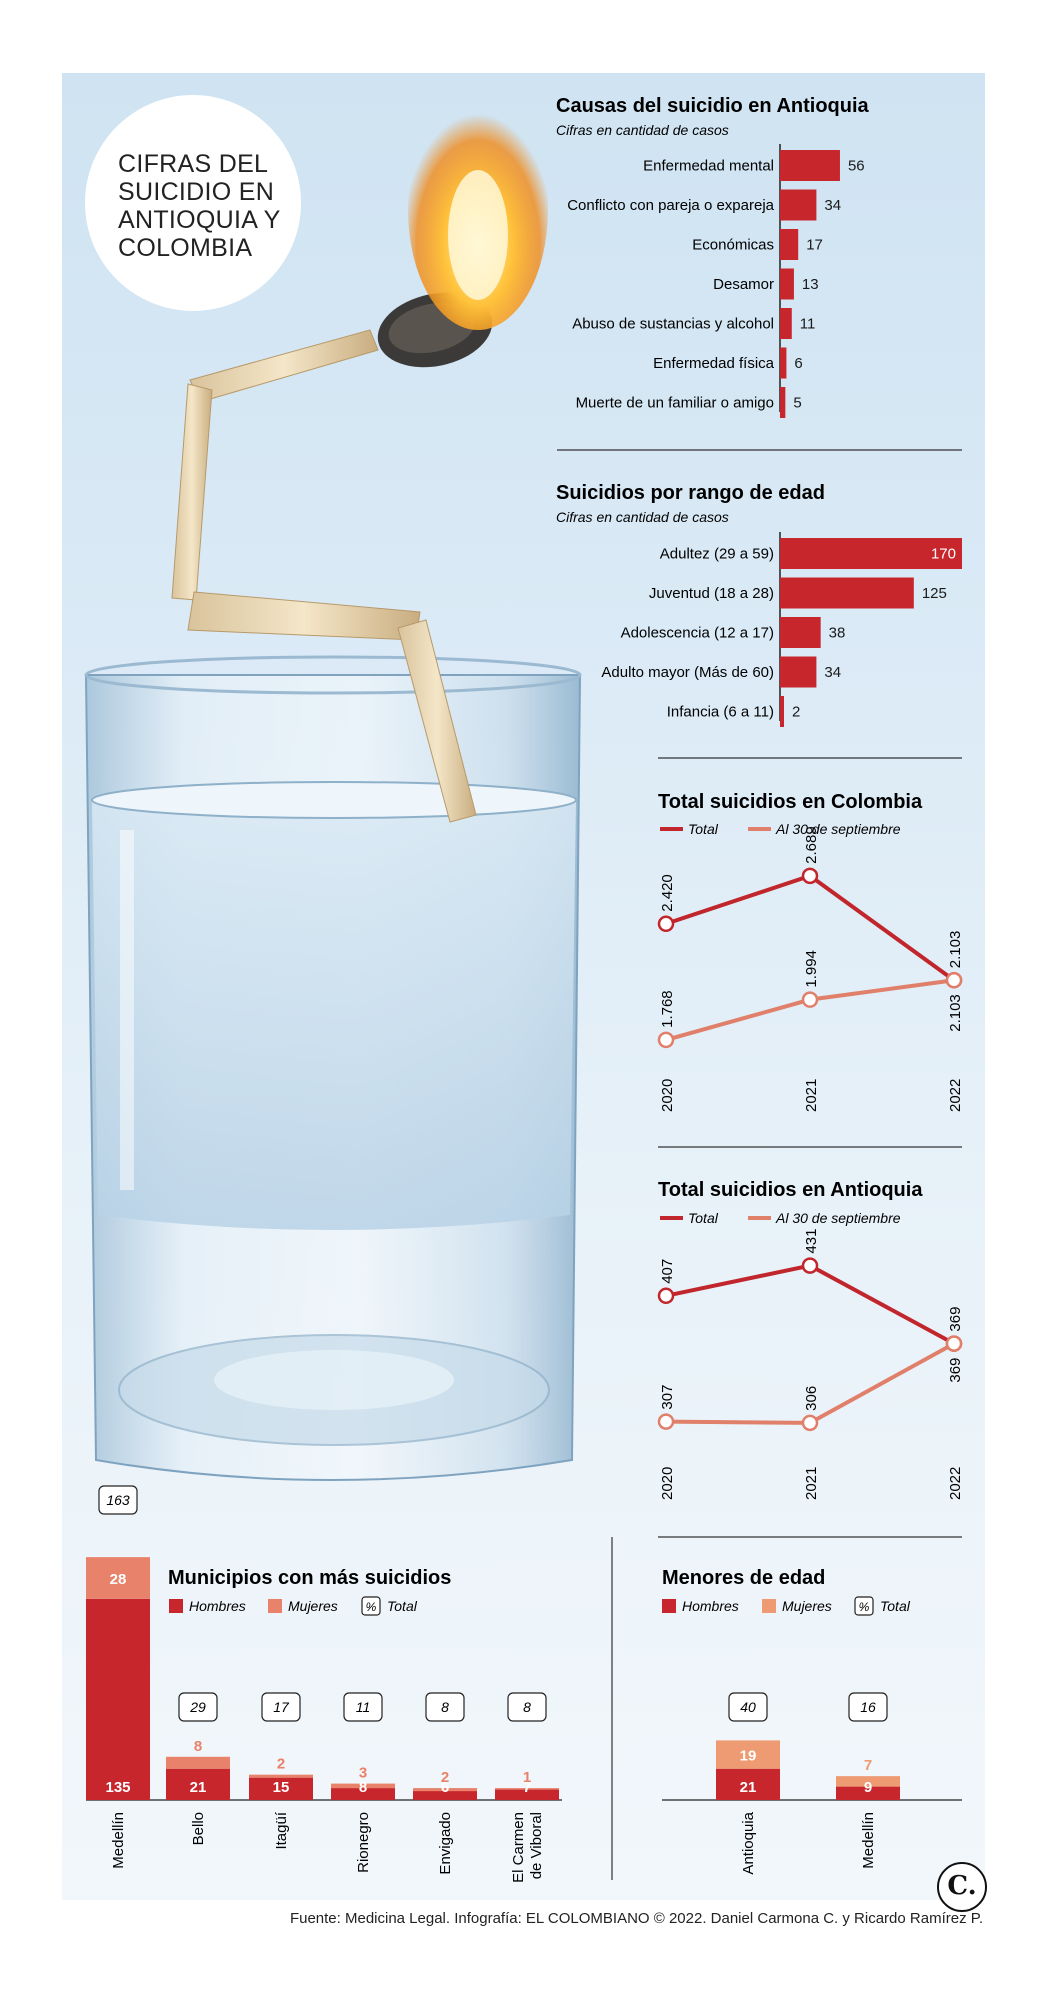 Image resolution: width=1049 pixels, height=2000 pixels. I want to click on chart-title: Menores de edad, so click(743, 1578).